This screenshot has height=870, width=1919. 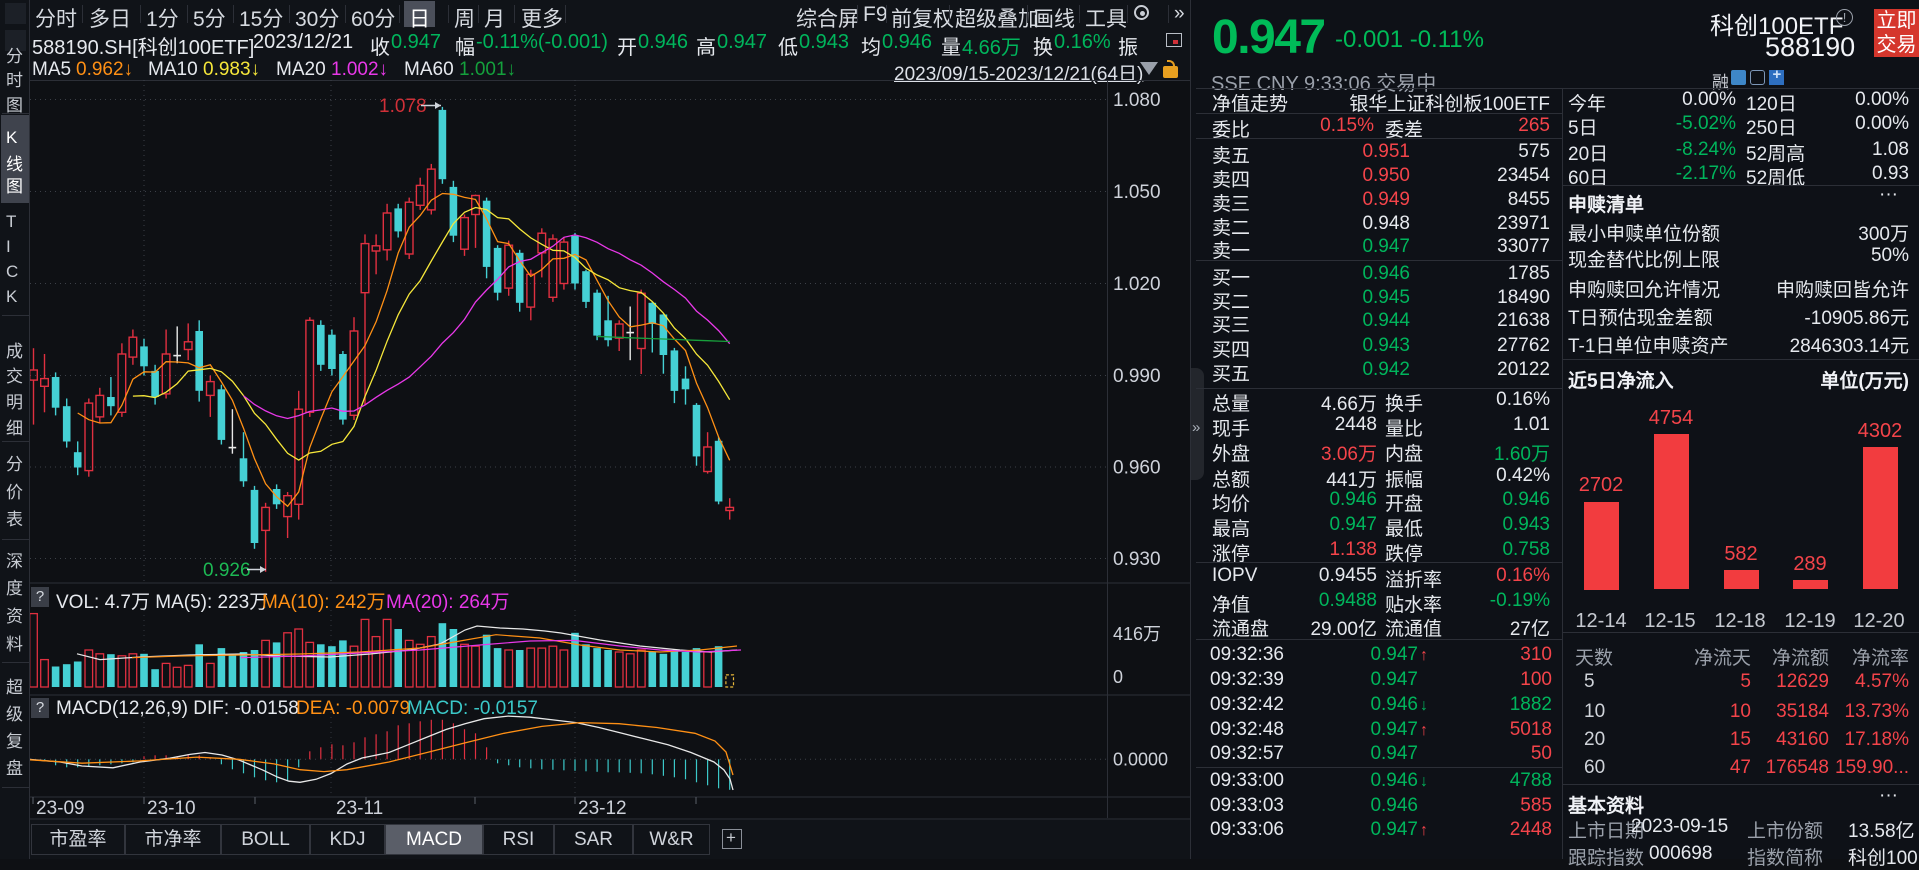 What do you see at coordinates (227, 570) in the screenshot?
I see `svg-text: 0.926` at bounding box center [227, 570].